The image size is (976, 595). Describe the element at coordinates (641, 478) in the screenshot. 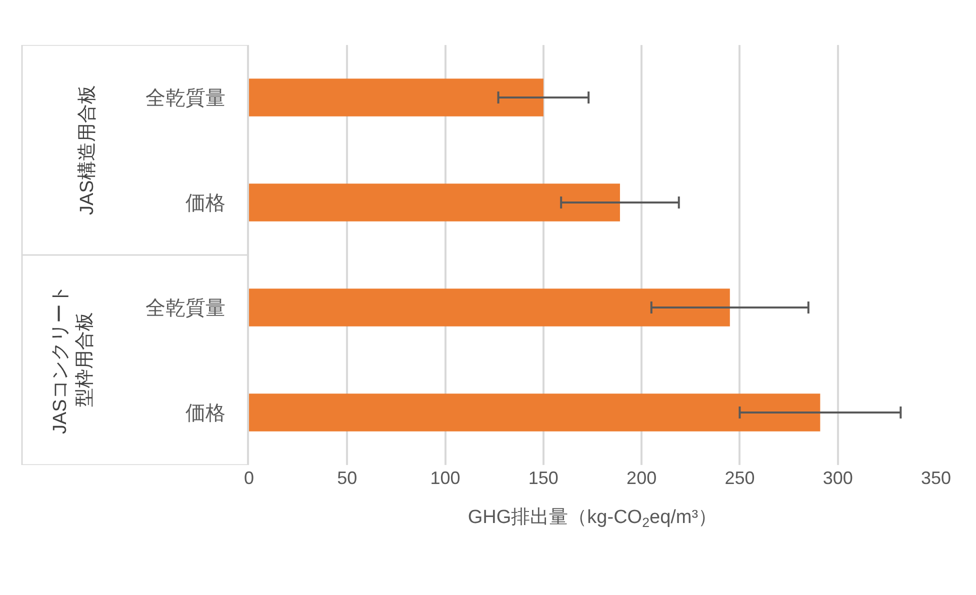

I see `x-tick-label: 200` at that location.